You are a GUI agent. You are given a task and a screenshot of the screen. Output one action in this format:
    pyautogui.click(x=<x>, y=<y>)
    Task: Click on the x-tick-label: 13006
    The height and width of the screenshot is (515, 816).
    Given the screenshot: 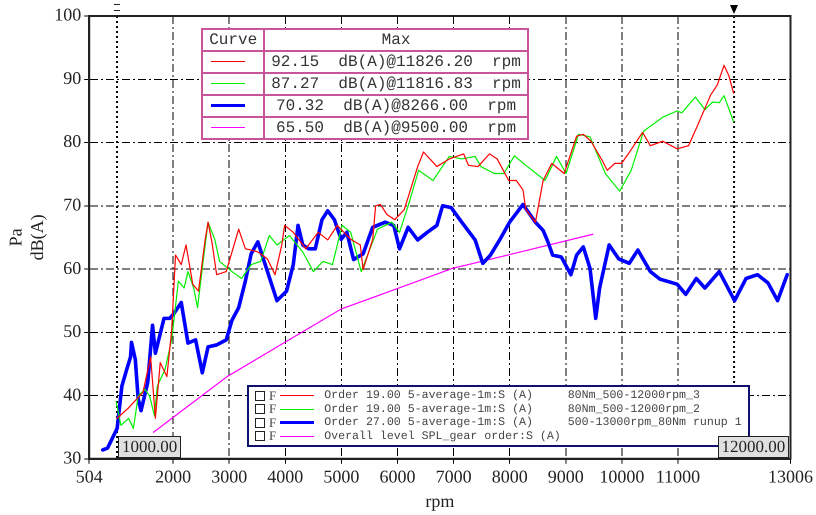 What is the action you would take?
    pyautogui.click(x=790, y=476)
    